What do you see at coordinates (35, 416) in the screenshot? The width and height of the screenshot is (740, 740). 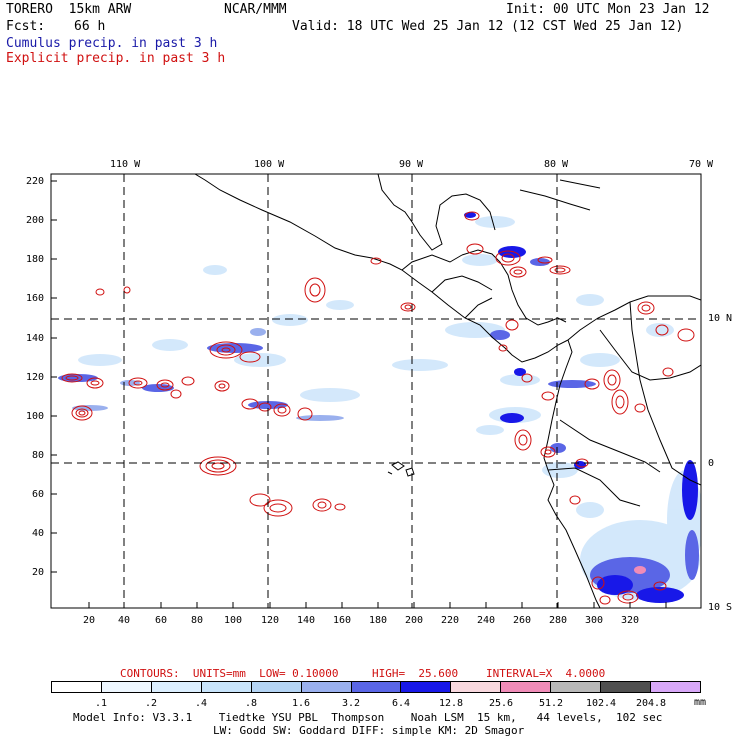 I see `y-tick: 100` at bounding box center [35, 416].